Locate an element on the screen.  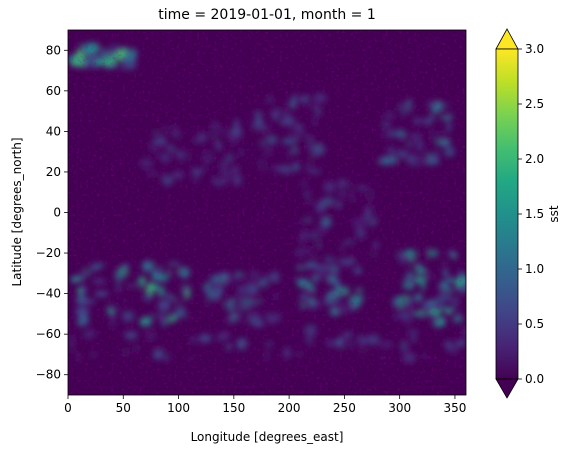
colorbar-tick-label: 1.0 is located at coordinates (534, 269).